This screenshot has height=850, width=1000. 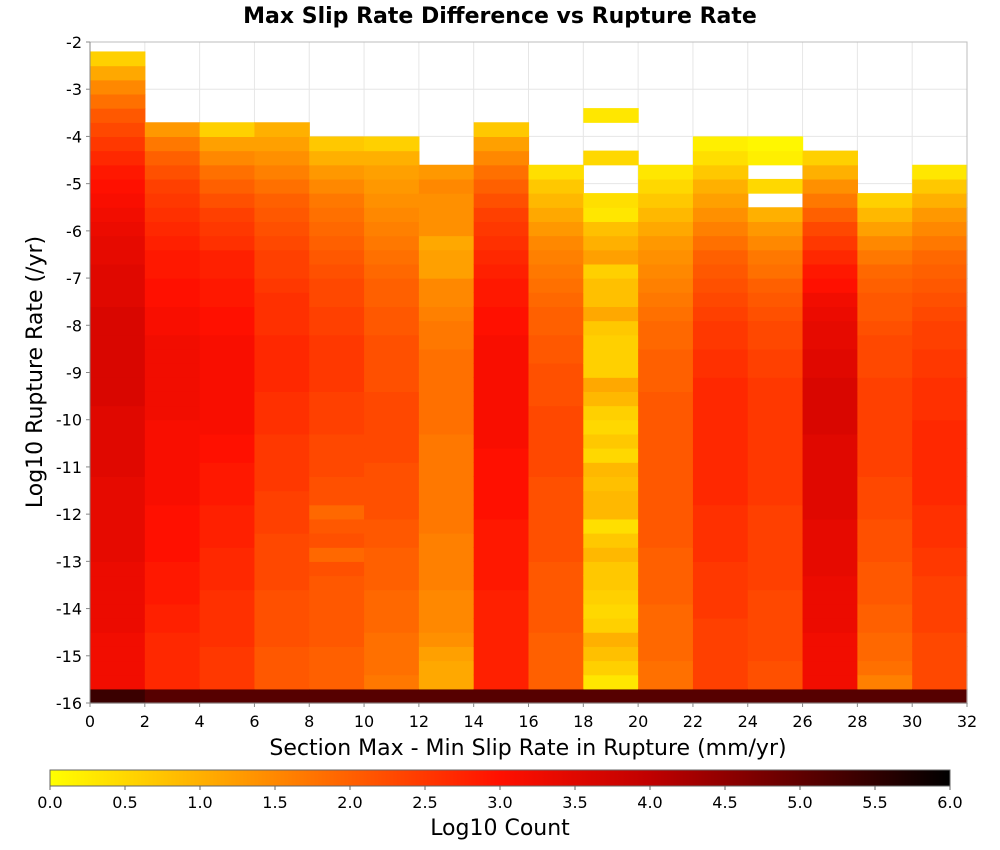 I want to click on x-tick-label: 6, so click(x=254, y=721).